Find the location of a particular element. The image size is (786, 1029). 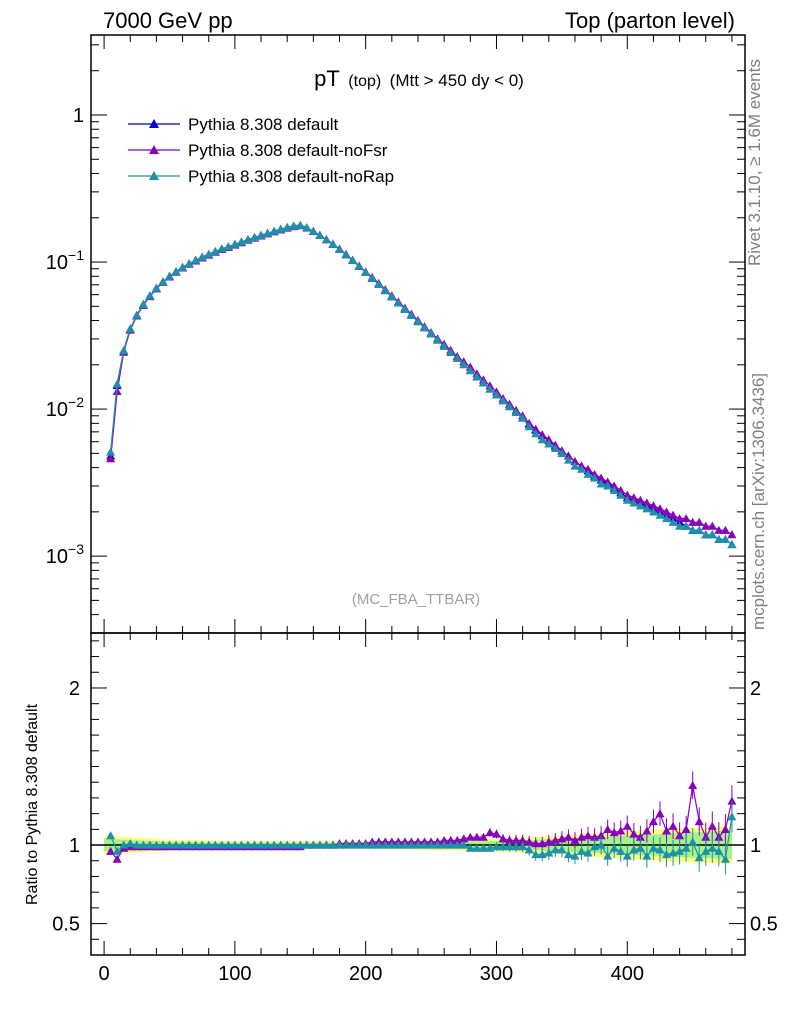

ratio-y-tick-label: 1 is located at coordinates (74, 846).